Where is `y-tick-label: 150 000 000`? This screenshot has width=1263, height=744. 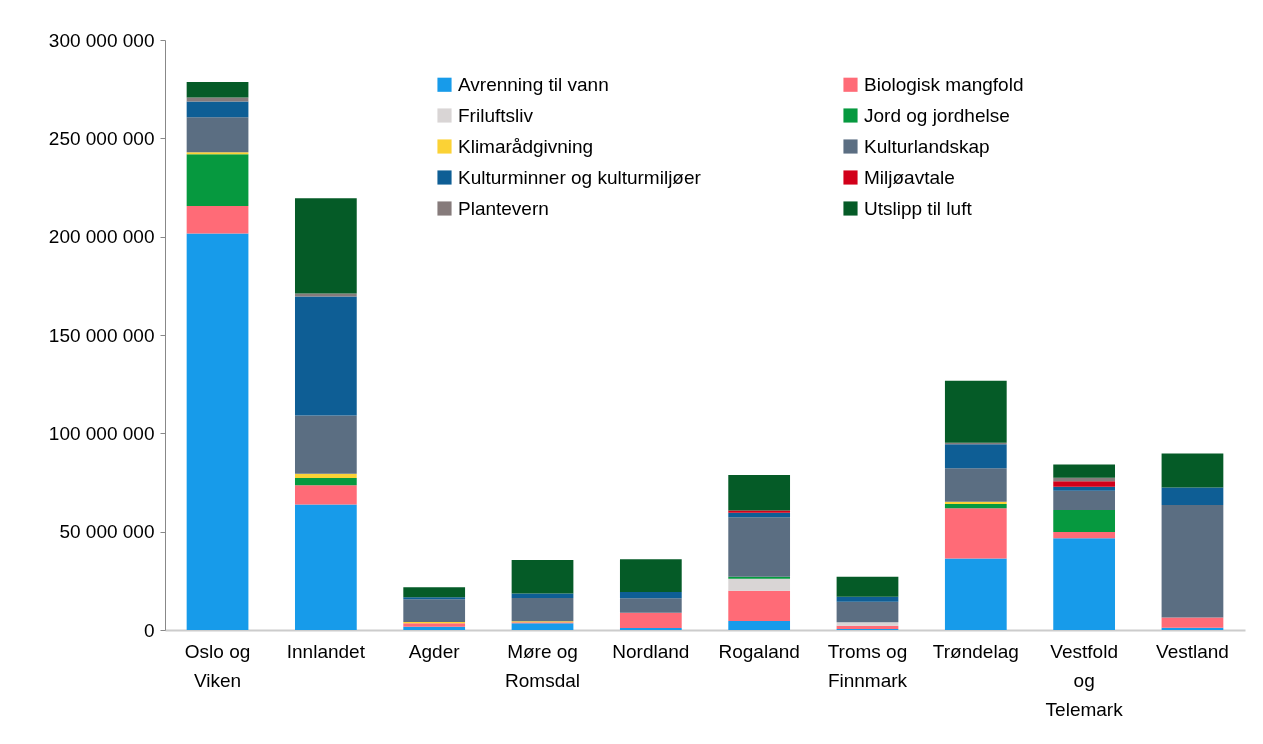
y-tick-label: 150 000 000 is located at coordinates (101, 335).